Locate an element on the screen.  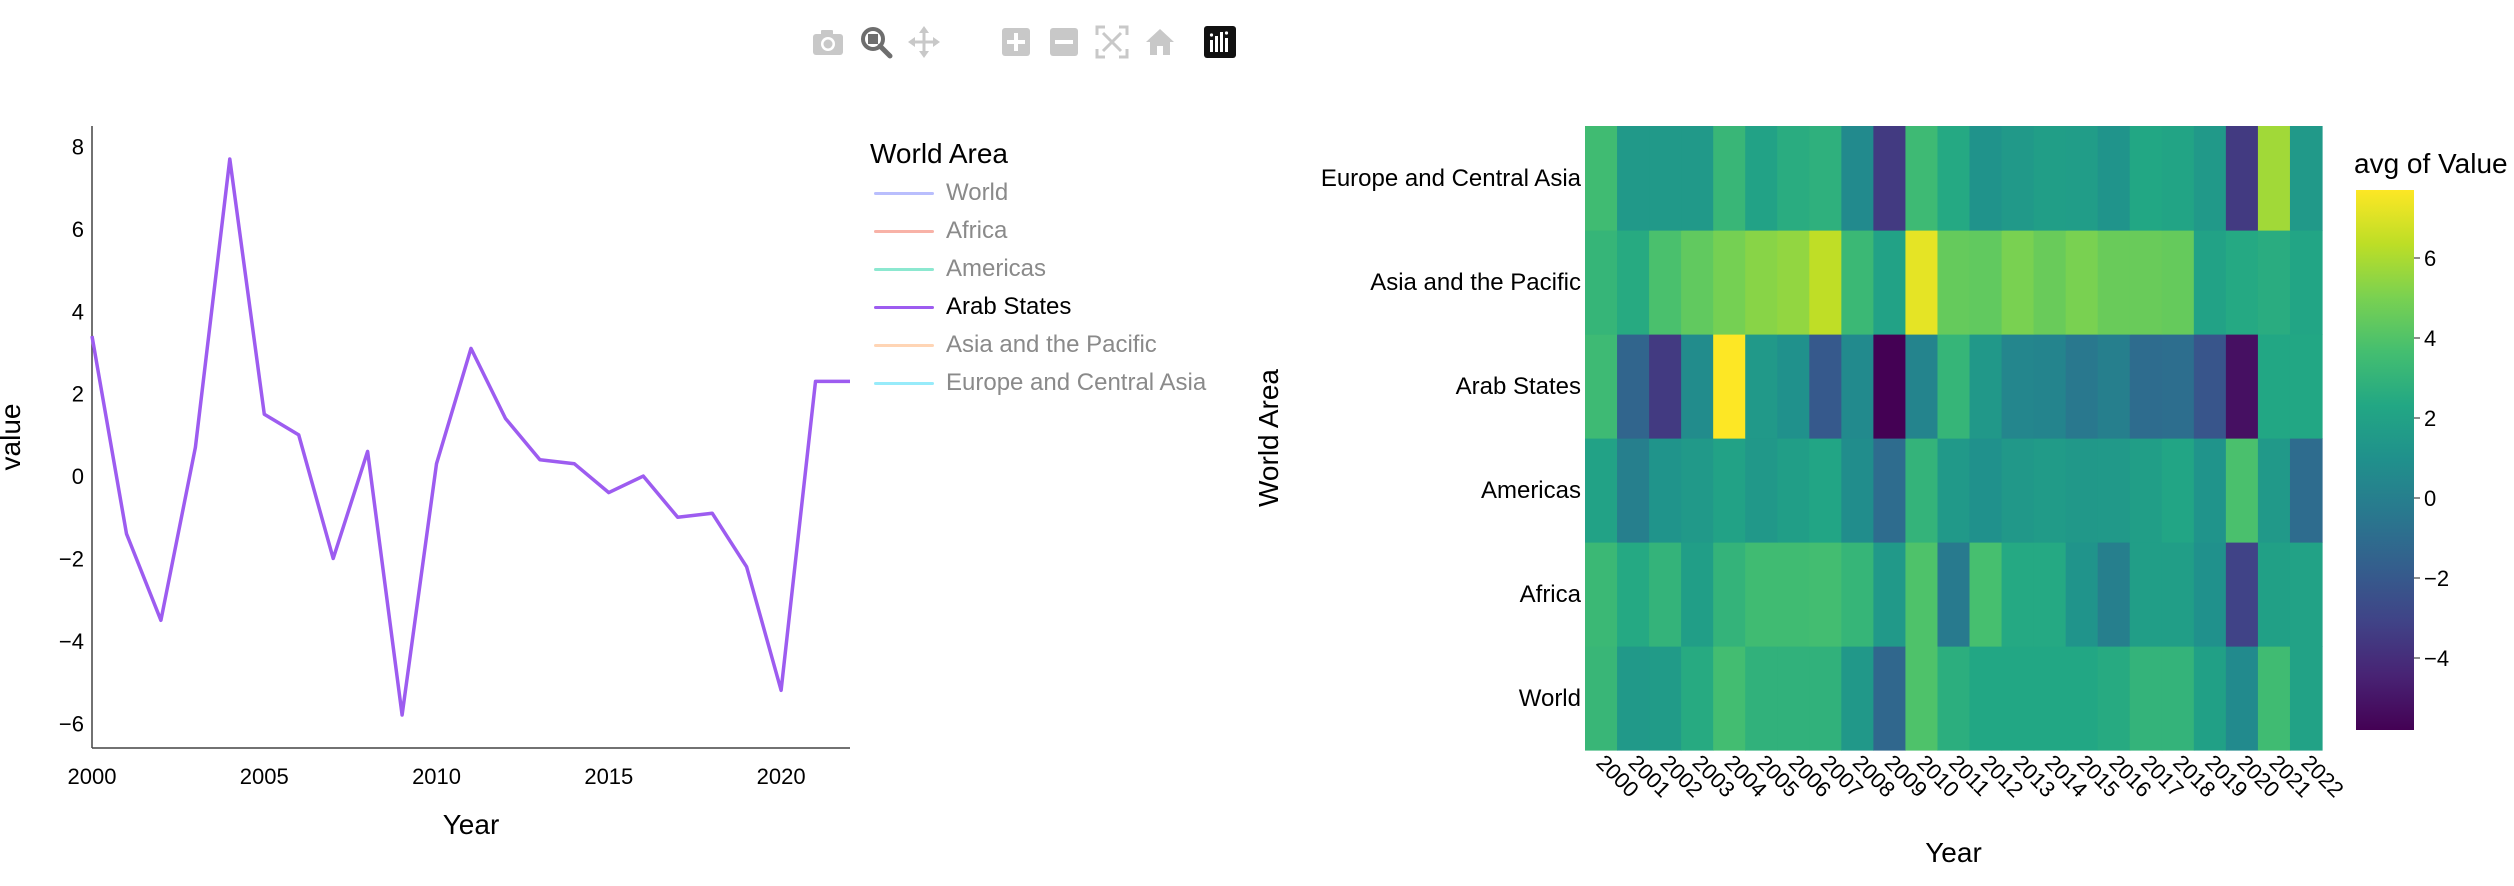
legend-item-asia-and-the-pacific: Asia and the Pacific is located at coordinates (1050, 345).